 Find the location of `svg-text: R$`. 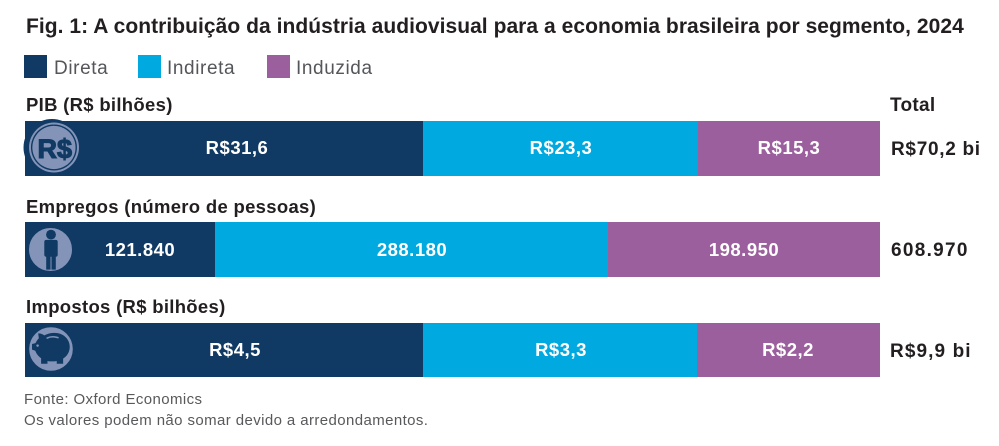

svg-text: R$ is located at coordinates (55, 149).